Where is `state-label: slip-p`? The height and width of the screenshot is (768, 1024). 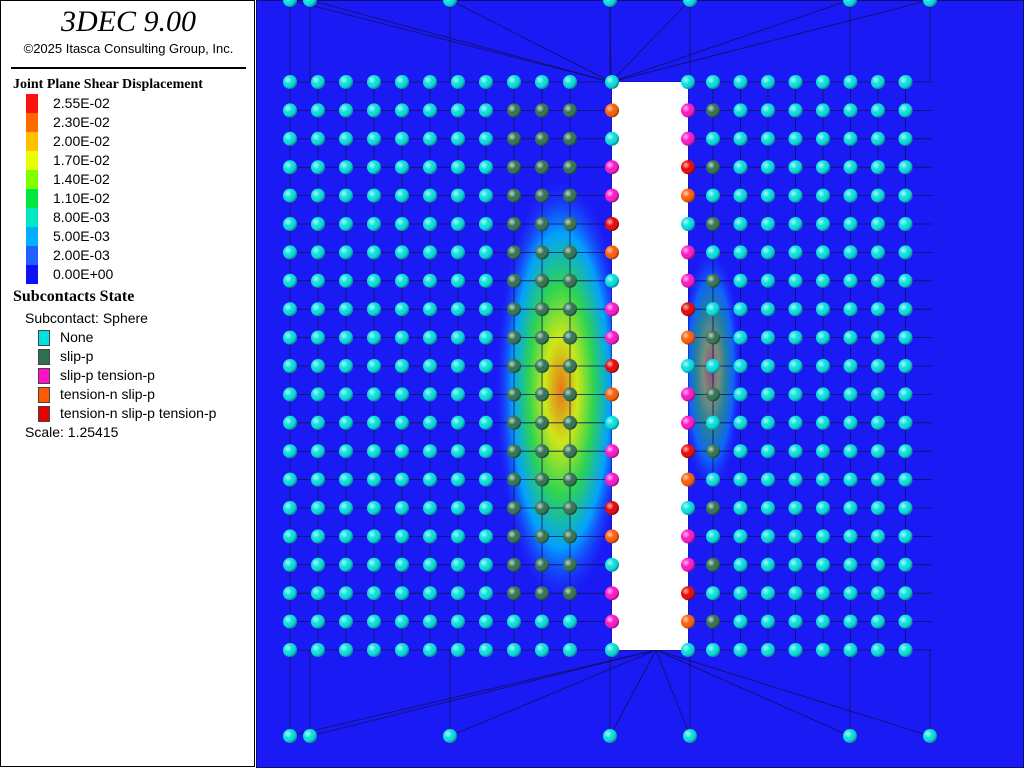 state-label: slip-p is located at coordinates (77, 356).